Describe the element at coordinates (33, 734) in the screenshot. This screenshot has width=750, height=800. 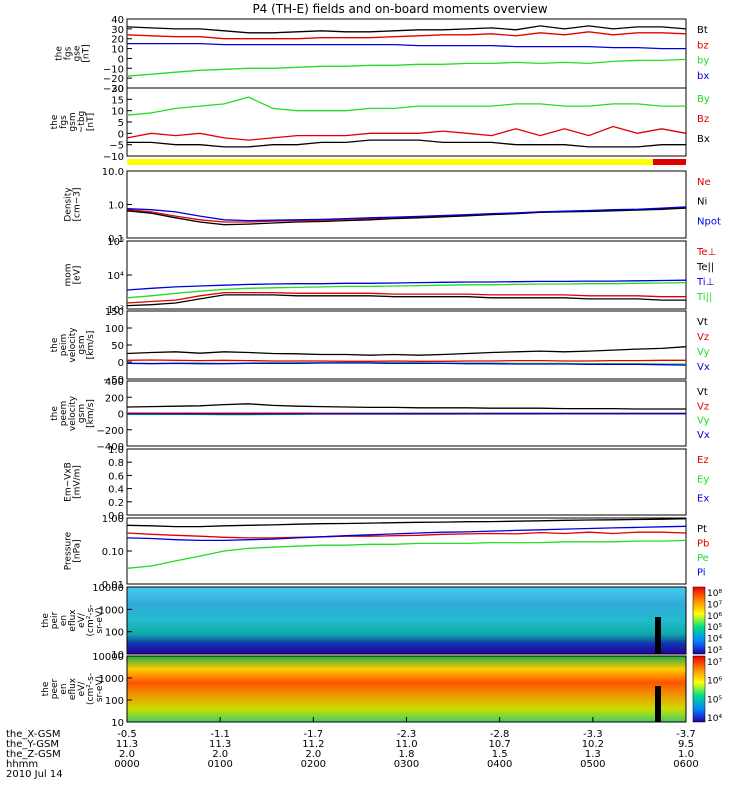
I see `x-axis-row-label: the_X-GSM` at that location.